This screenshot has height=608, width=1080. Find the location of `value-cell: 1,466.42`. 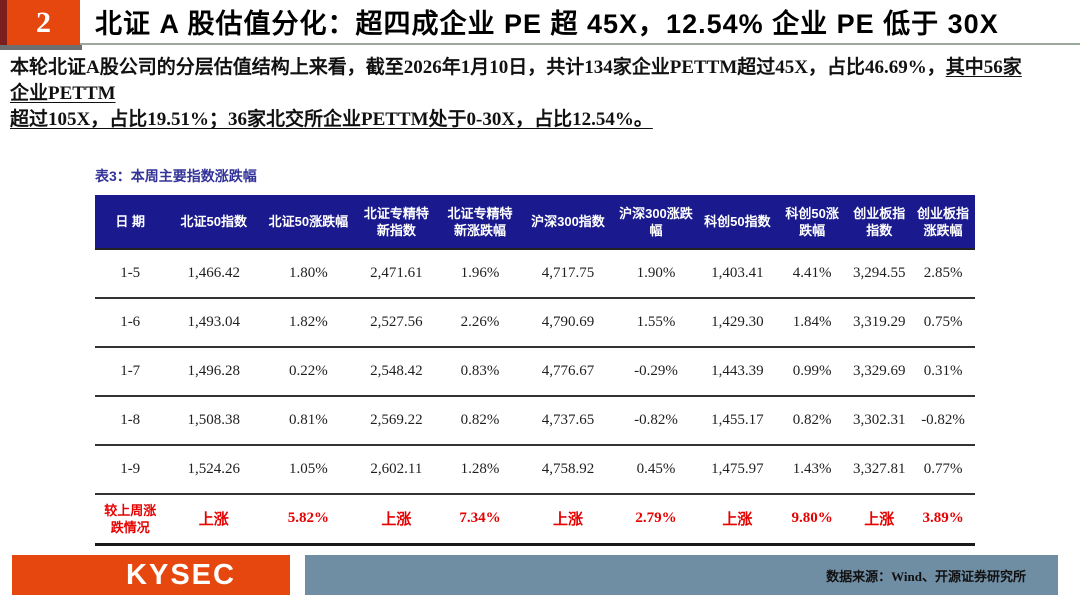

value-cell: 1,466.42 is located at coordinates (214, 274).